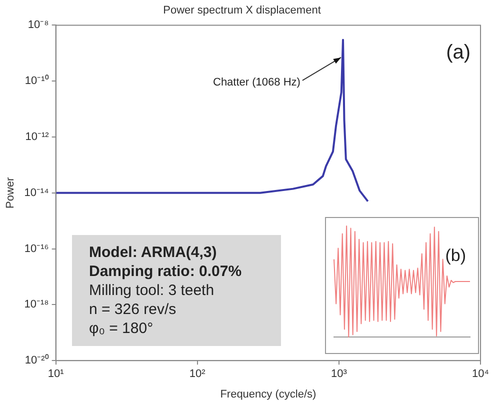 This screenshot has height=405, width=492. What do you see at coordinates (481, 374) in the screenshot?
I see `x-tick-label: 10⁴` at bounding box center [481, 374].